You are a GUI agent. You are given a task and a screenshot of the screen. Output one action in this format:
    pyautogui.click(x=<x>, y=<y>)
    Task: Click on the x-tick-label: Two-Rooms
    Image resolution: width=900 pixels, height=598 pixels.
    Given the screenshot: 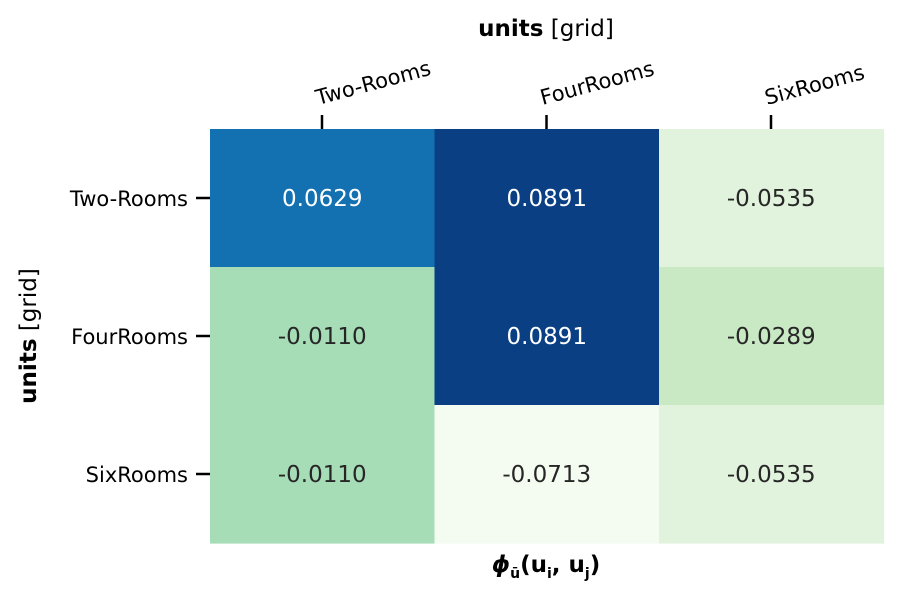 What is the action you would take?
    pyautogui.click(x=372, y=83)
    